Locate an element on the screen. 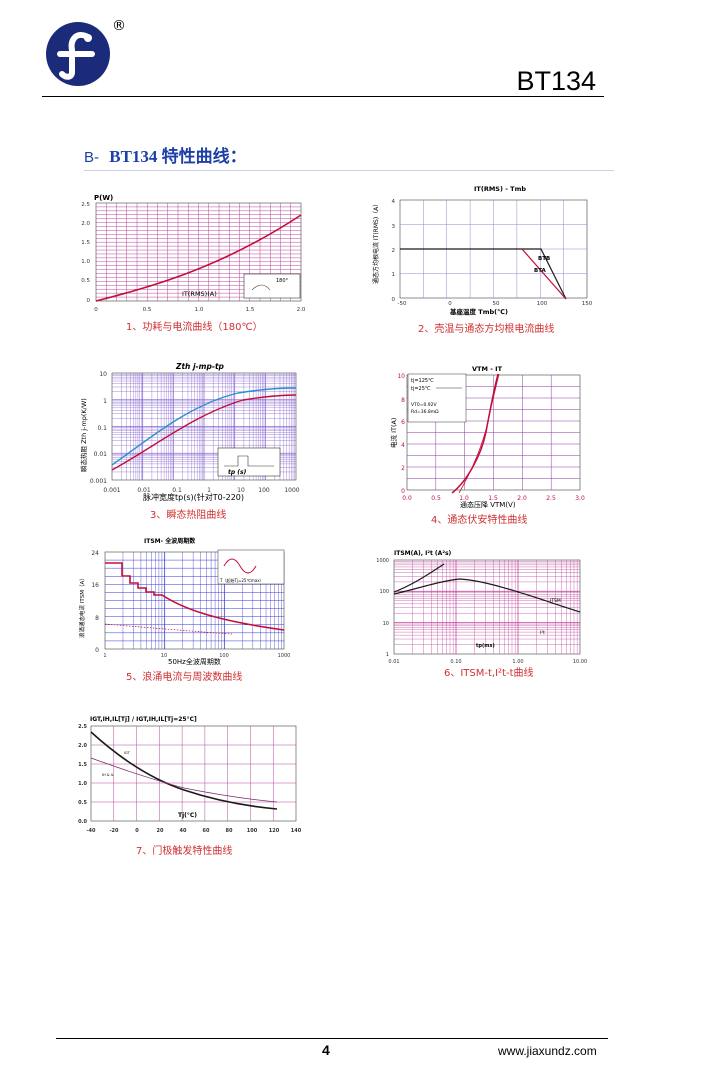  c6-ytick: 10 is located at coordinates (386, 624).